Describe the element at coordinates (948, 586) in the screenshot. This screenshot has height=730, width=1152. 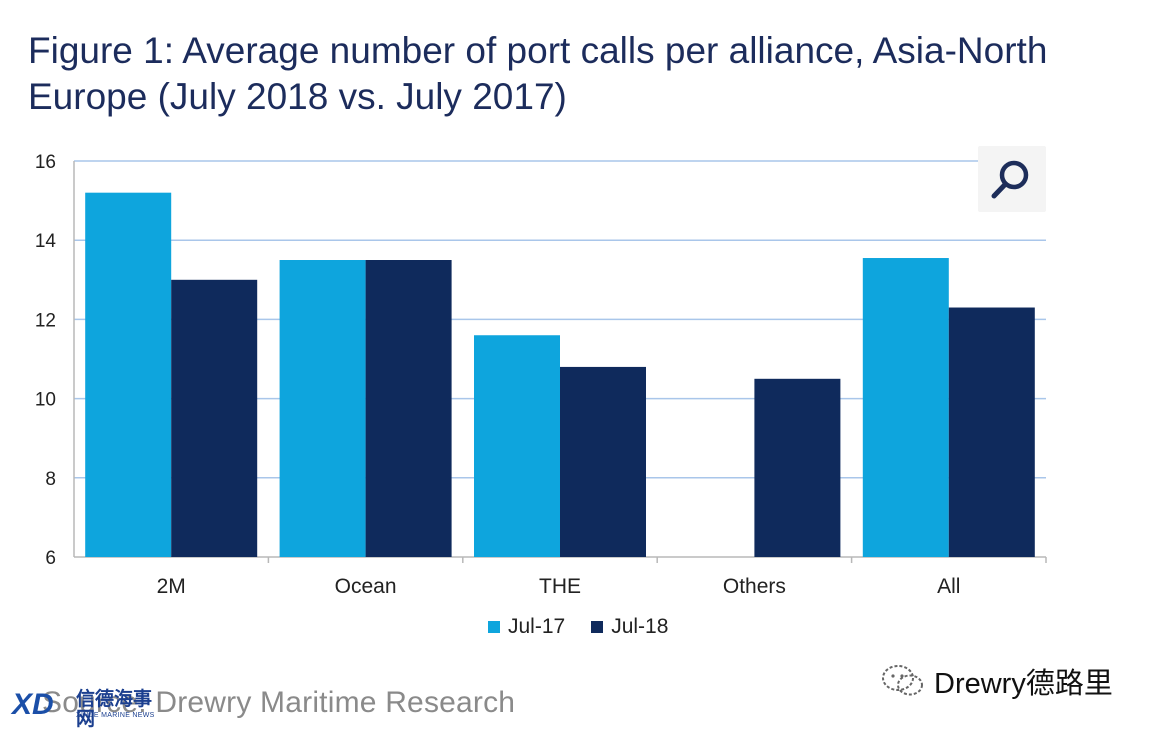
I see `x-tick-label: All` at that location.